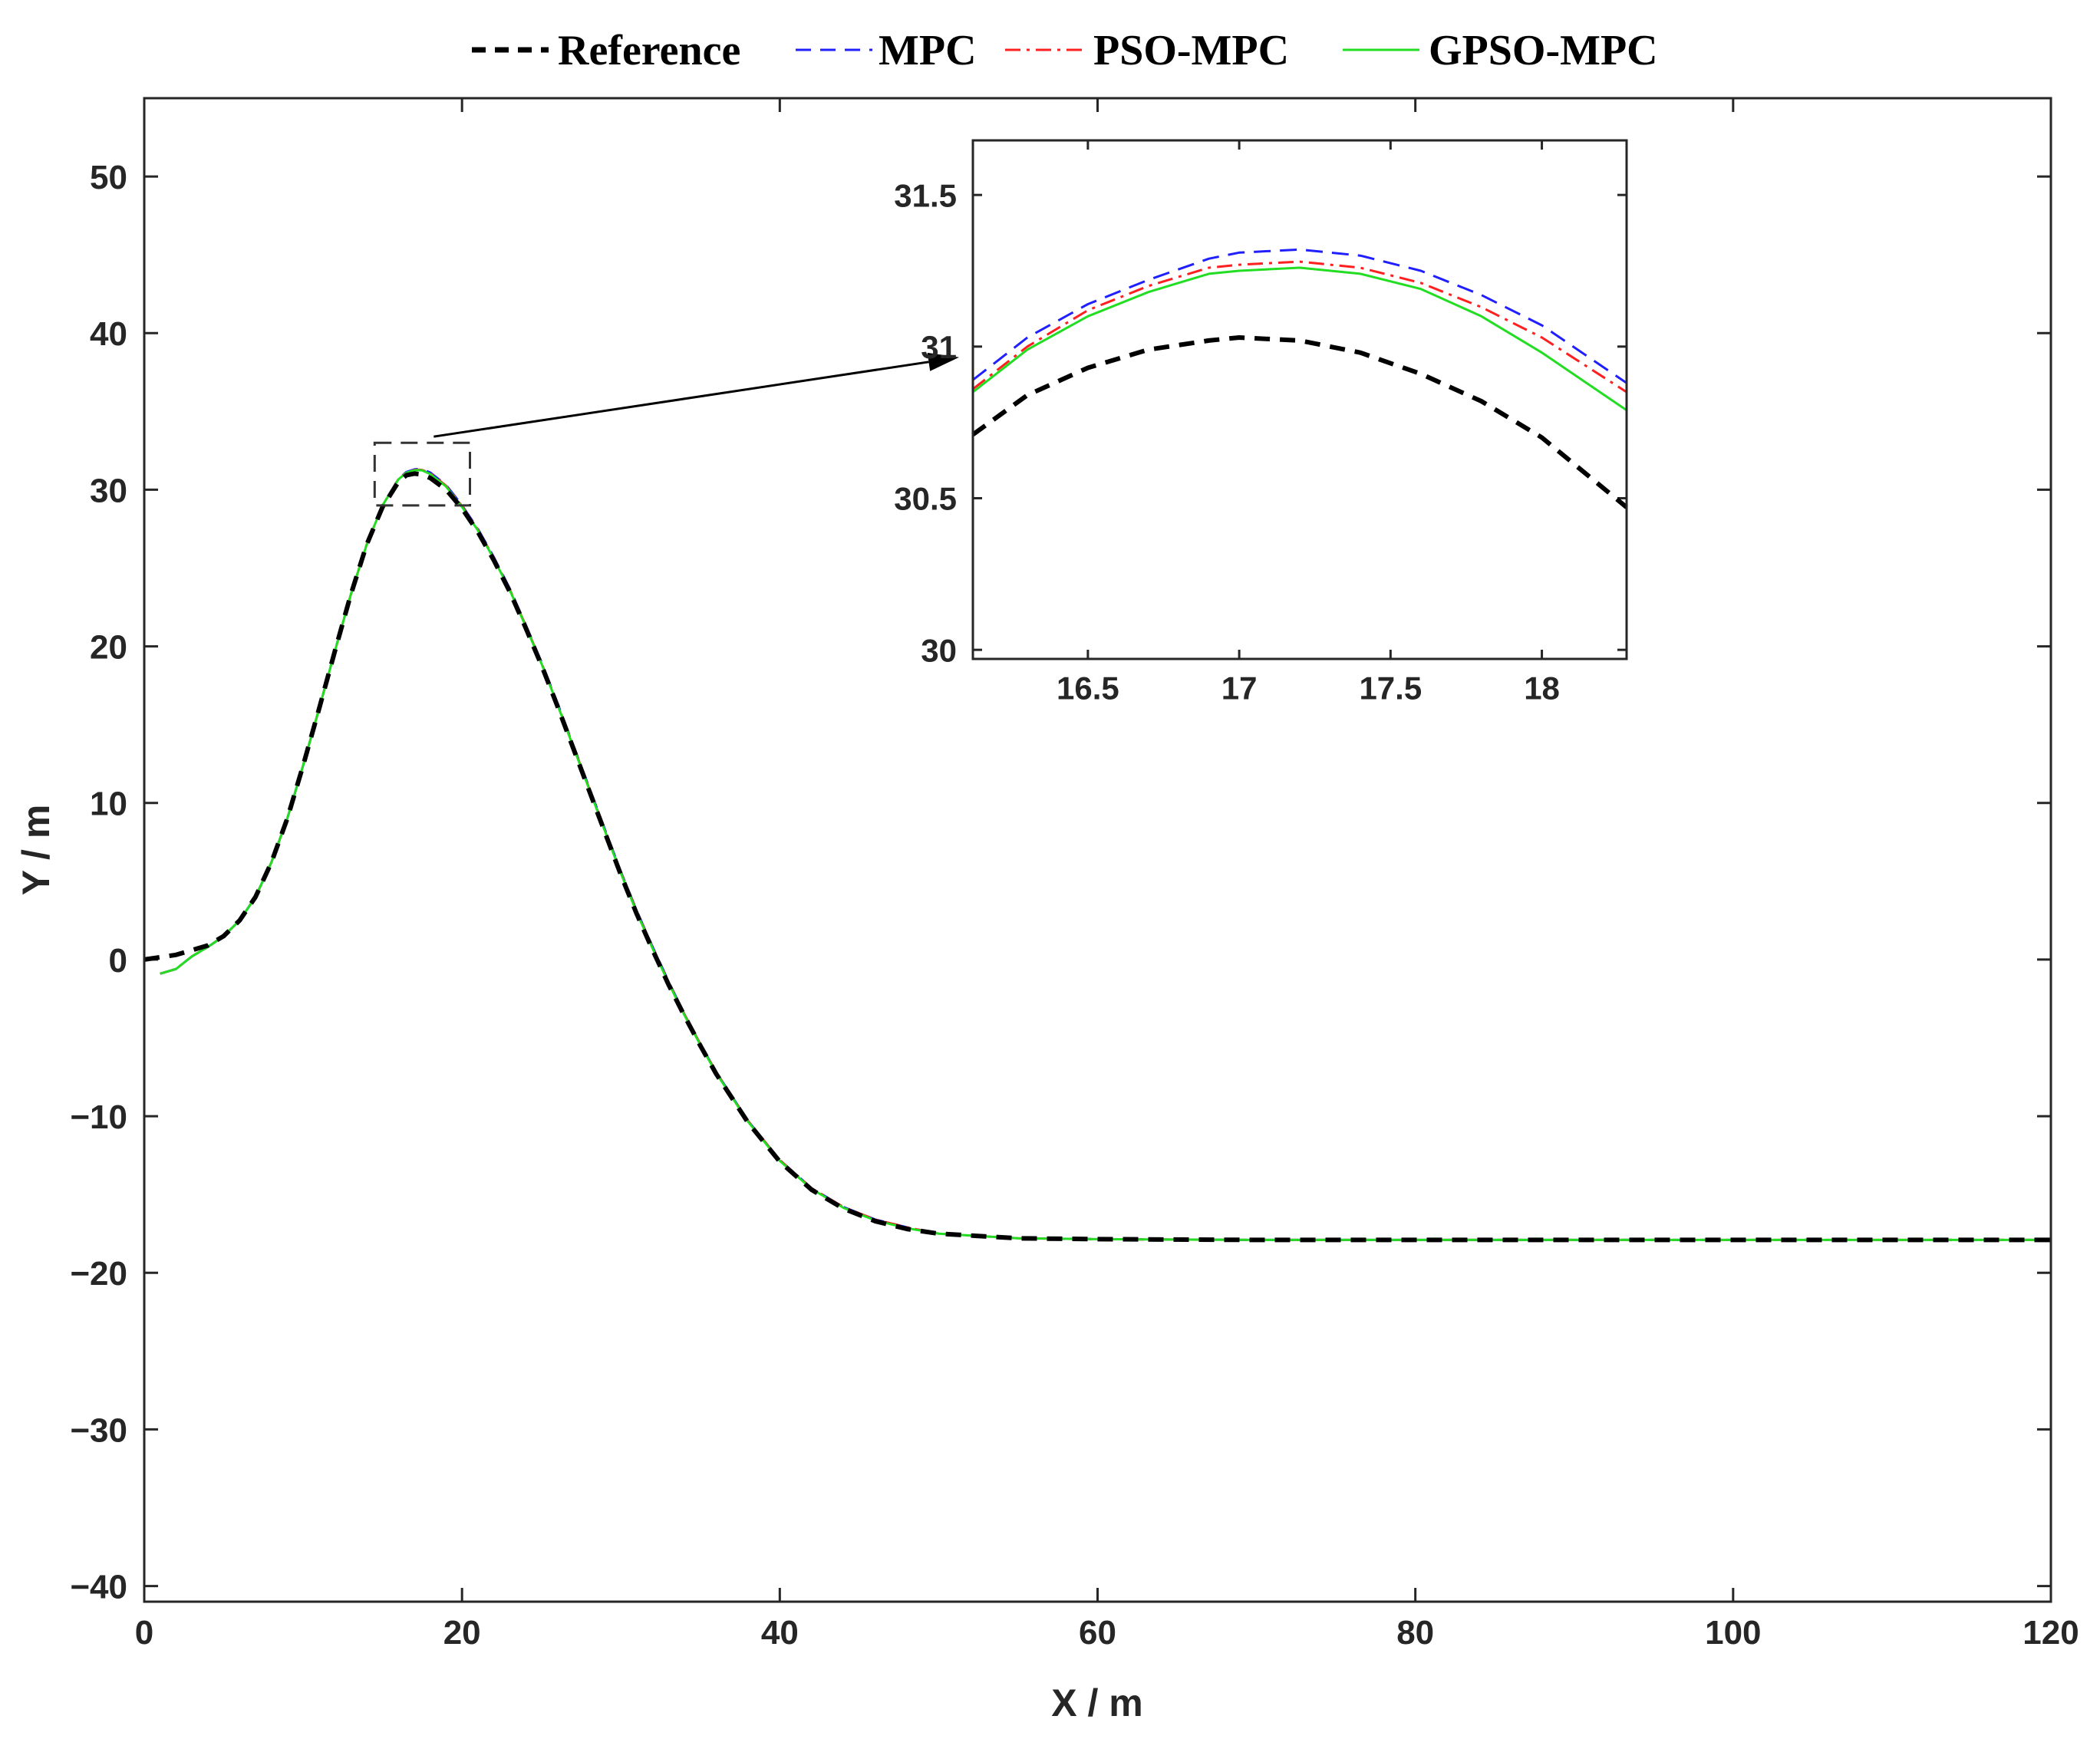  I want to click on inset-background, so click(1300, 399).